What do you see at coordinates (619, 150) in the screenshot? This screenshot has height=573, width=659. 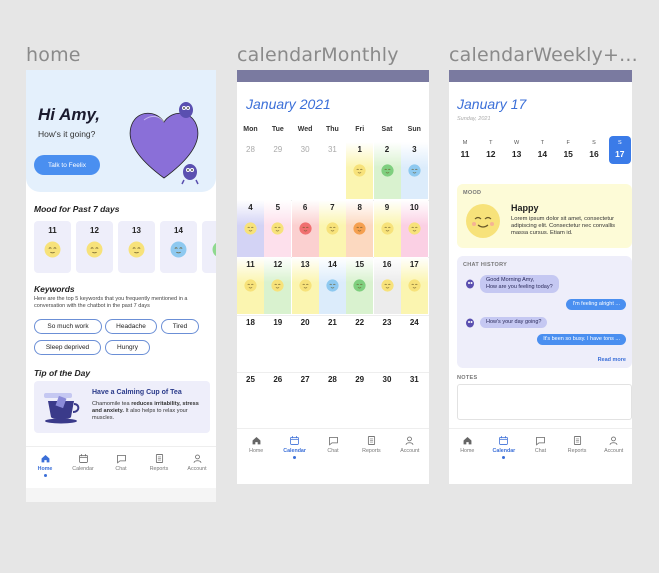 I see `week-day-item: S 17` at bounding box center [619, 150].